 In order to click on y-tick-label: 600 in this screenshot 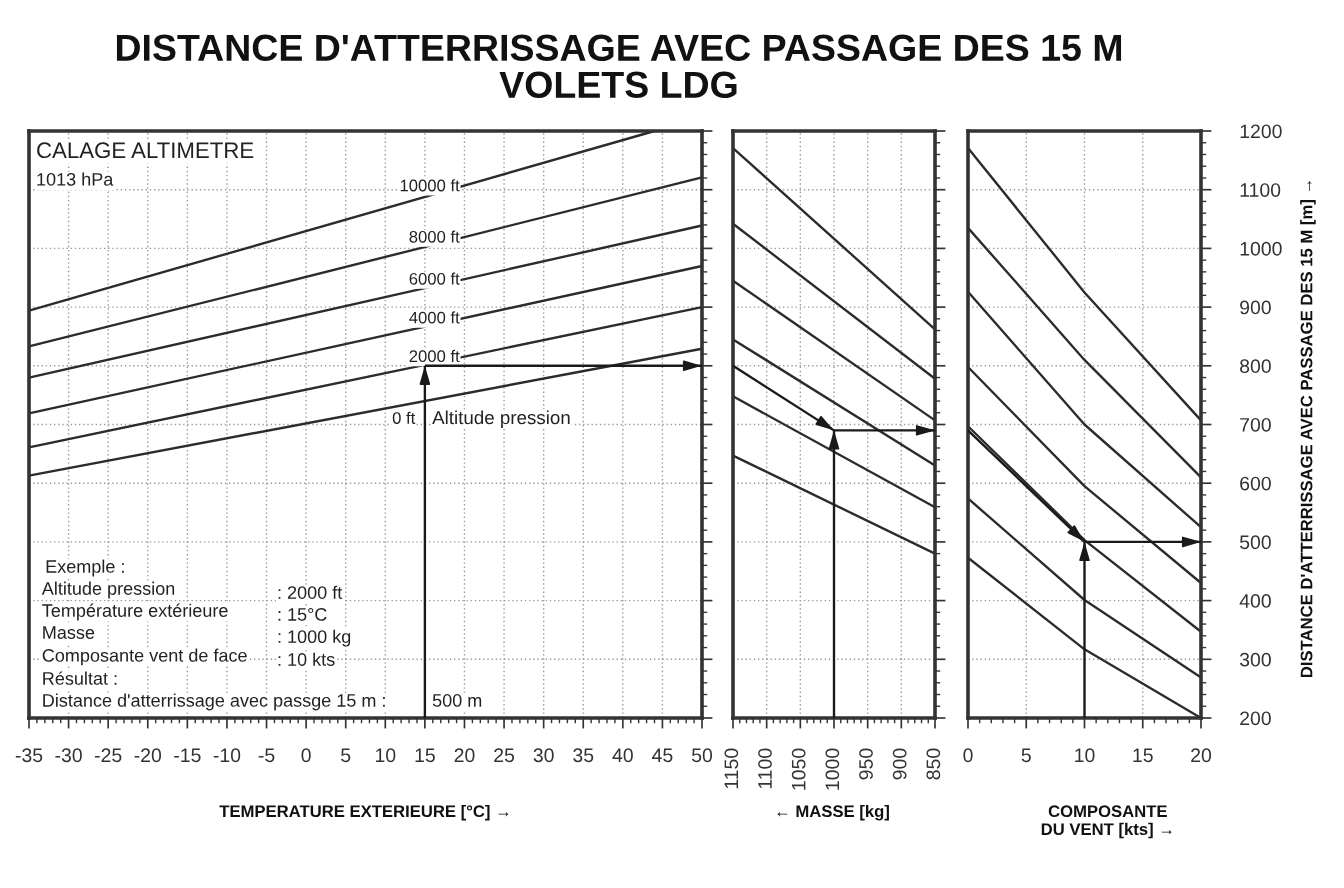, I will do `click(1255, 483)`.